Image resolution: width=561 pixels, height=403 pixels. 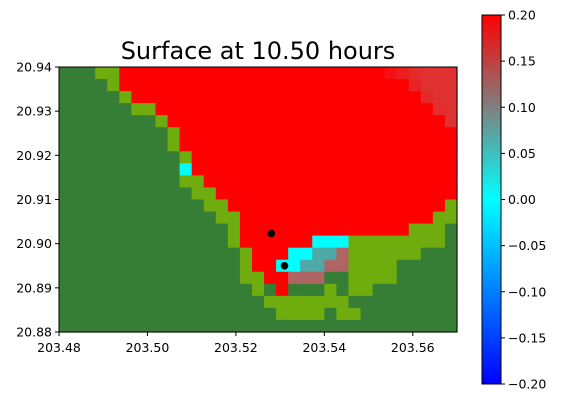 I want to click on colorbar-ticks: 0.20 0.15 0.10 0.05 0.00 −0.05 −0.10 −0.15 −0.20, so click(x=523, y=200).